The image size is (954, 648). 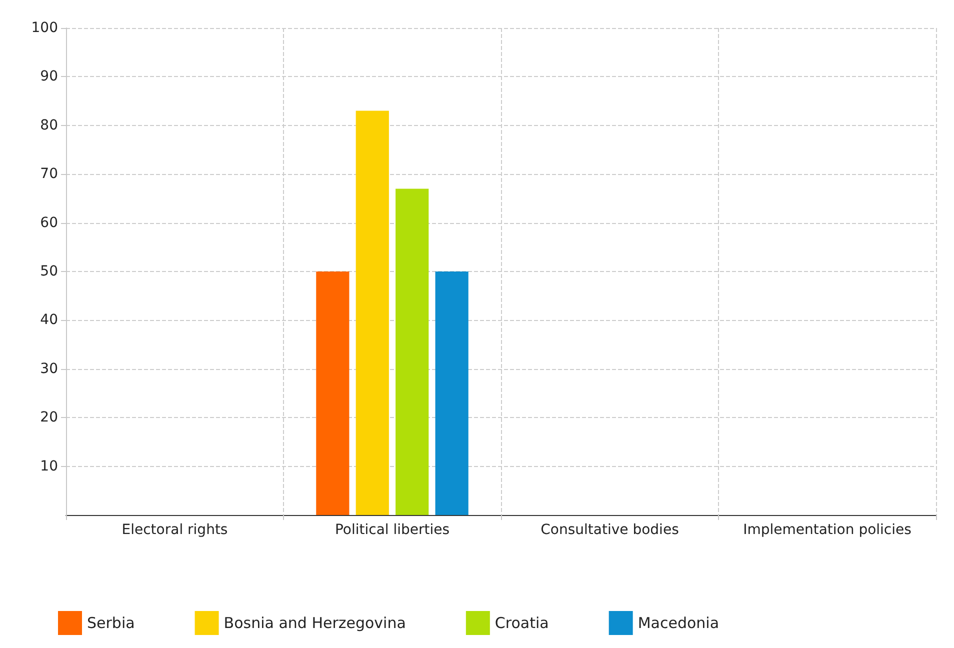 I want to click on y-tick-label: 90, so click(x=49, y=76).